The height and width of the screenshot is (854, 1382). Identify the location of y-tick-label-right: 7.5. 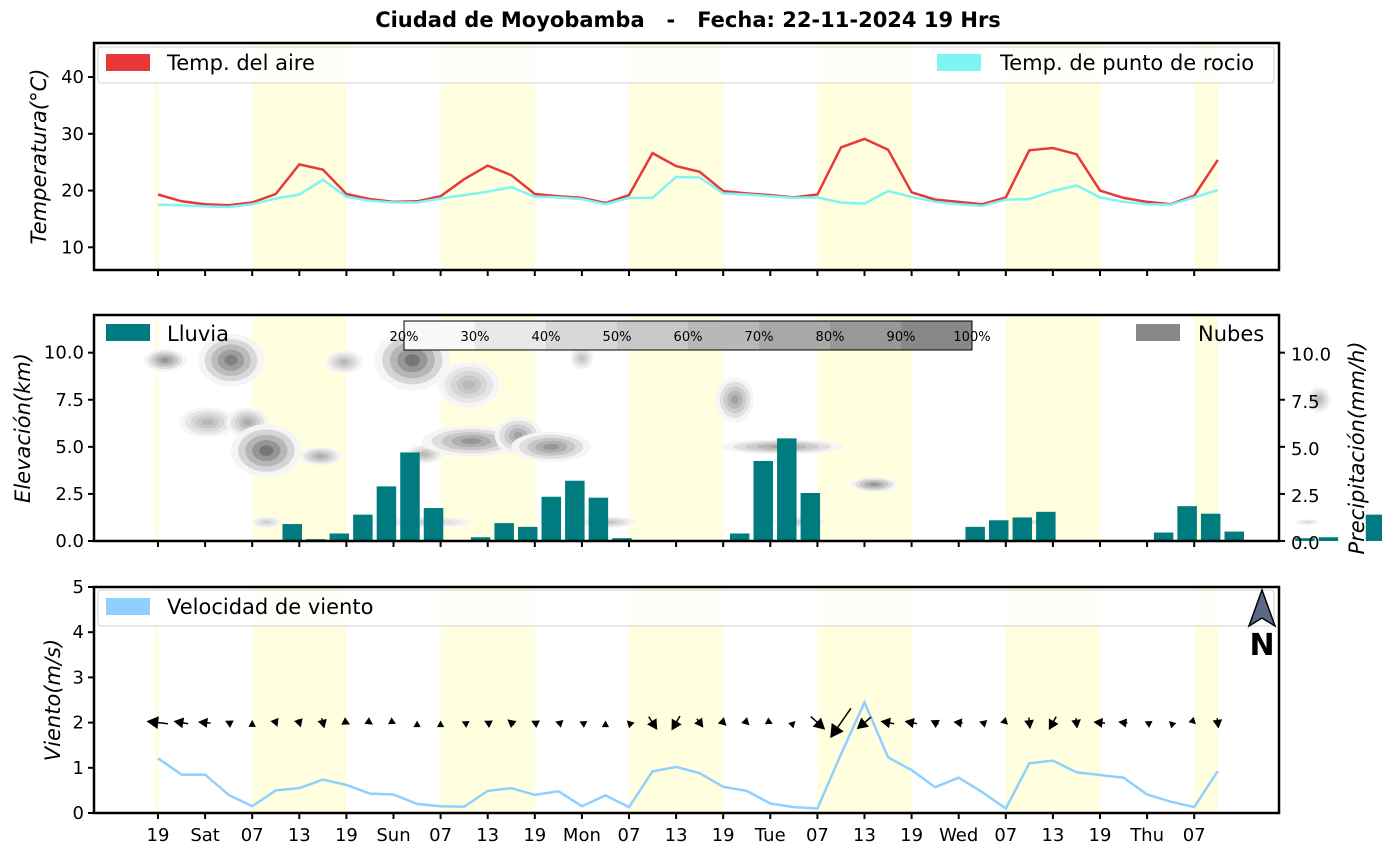
(1305, 402).